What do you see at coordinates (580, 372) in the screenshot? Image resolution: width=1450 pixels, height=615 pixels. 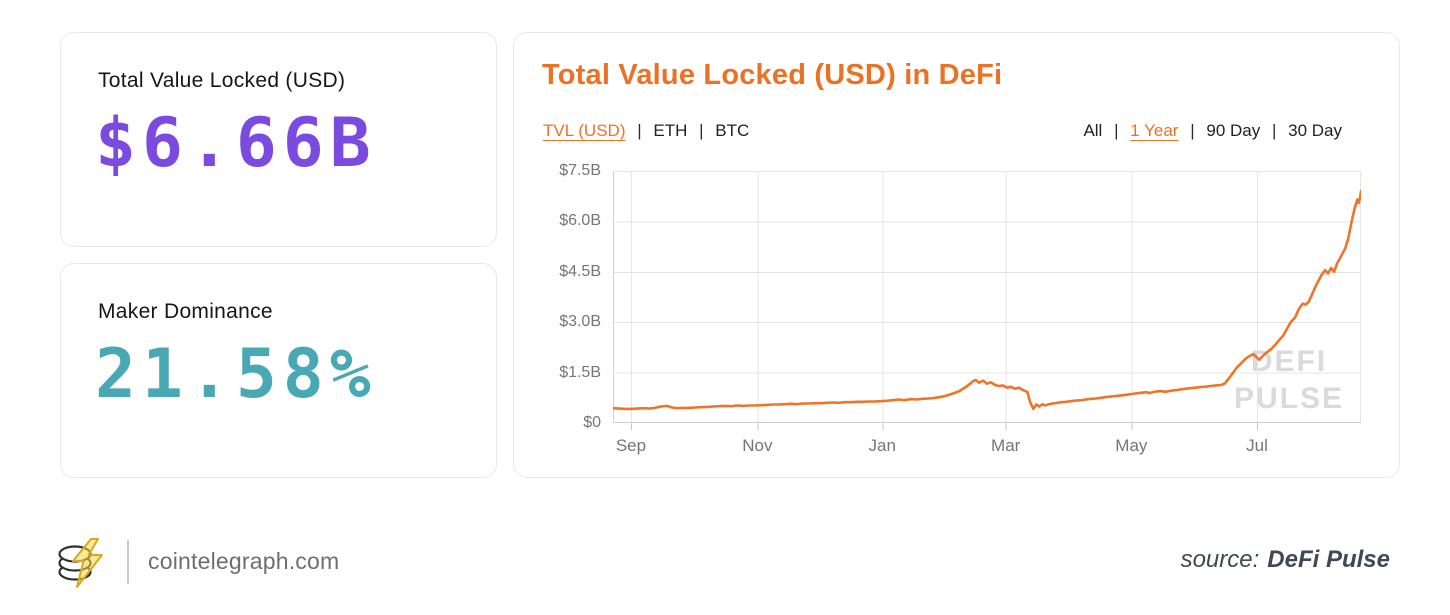 I see `y-tick-label: $1.5B` at bounding box center [580, 372].